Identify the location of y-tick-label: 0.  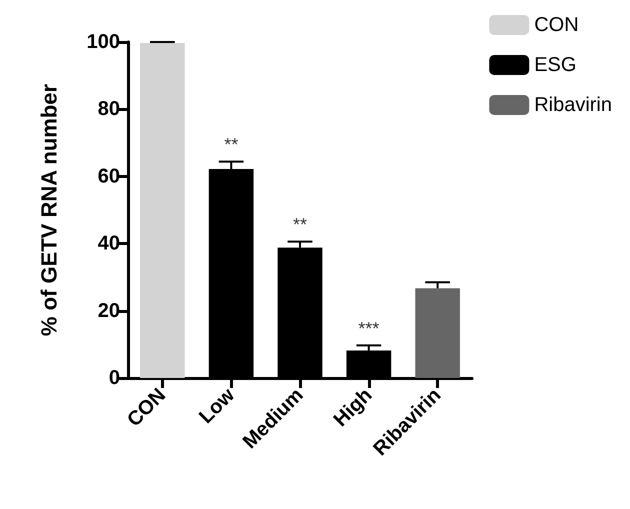
(114, 378).